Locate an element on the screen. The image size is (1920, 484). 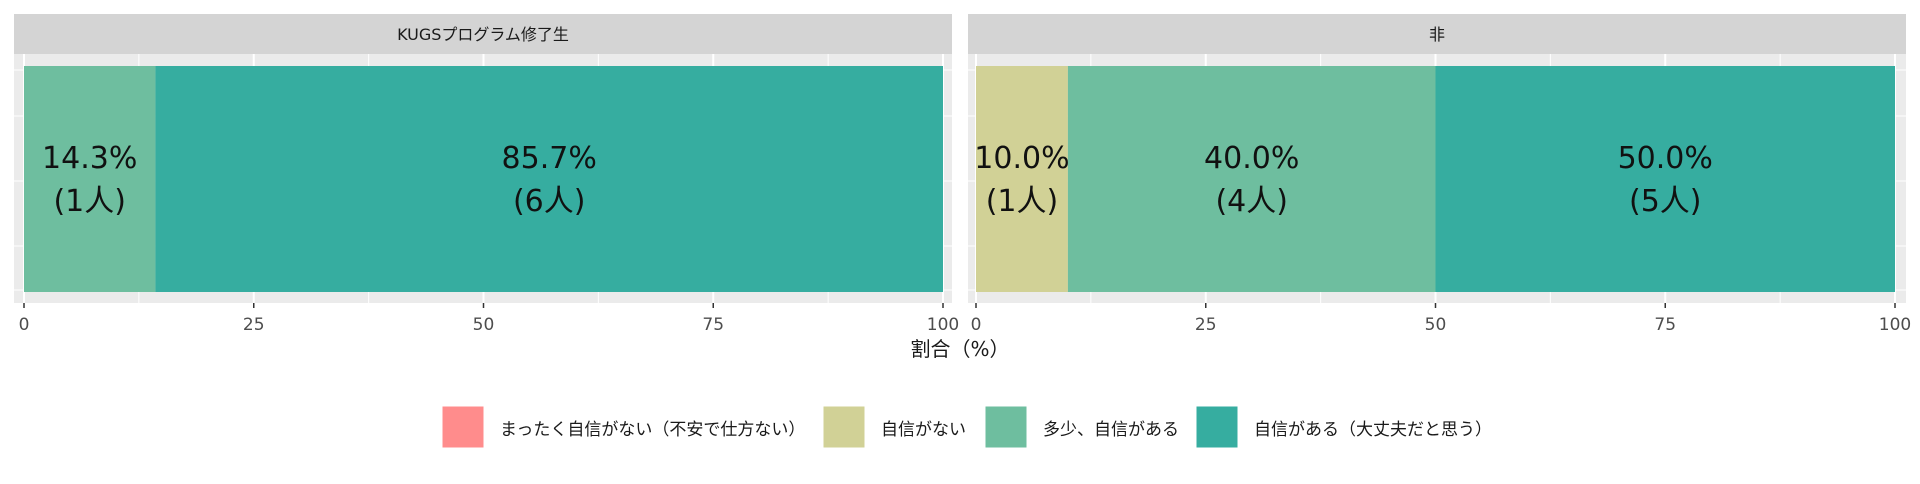
panel-0-x-tick-label: 25 is located at coordinates (254, 325).